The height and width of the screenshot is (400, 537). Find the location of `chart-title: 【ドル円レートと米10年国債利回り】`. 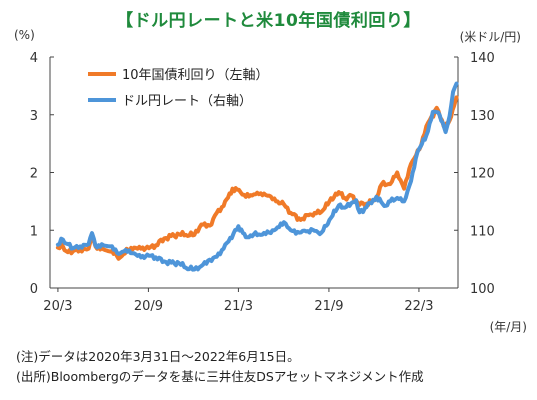

chart-title: 【ドル円レートと米10年国債利回り】 is located at coordinates (268, 21).